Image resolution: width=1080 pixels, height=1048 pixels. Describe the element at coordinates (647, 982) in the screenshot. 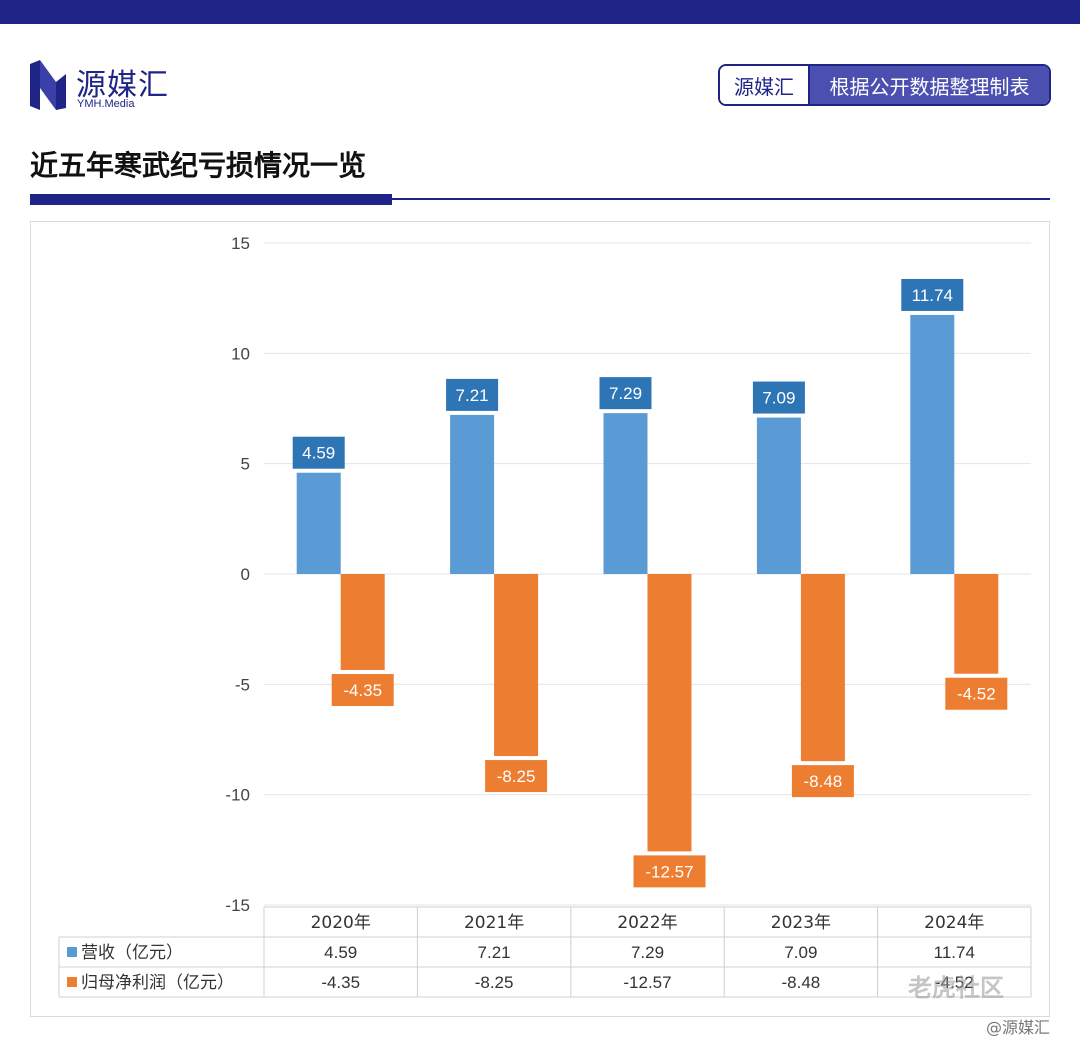

I see `table-cell: -12.57` at that location.